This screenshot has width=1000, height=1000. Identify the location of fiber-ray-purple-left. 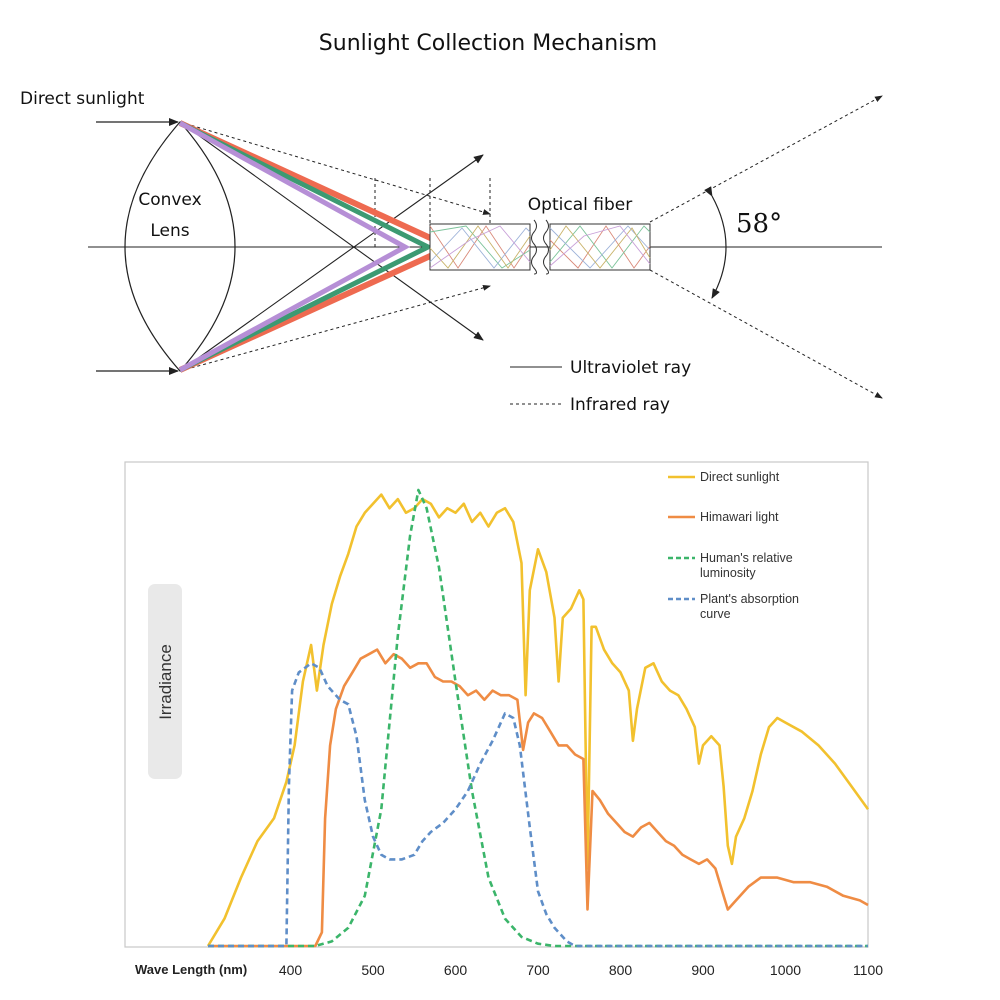
(480, 247).